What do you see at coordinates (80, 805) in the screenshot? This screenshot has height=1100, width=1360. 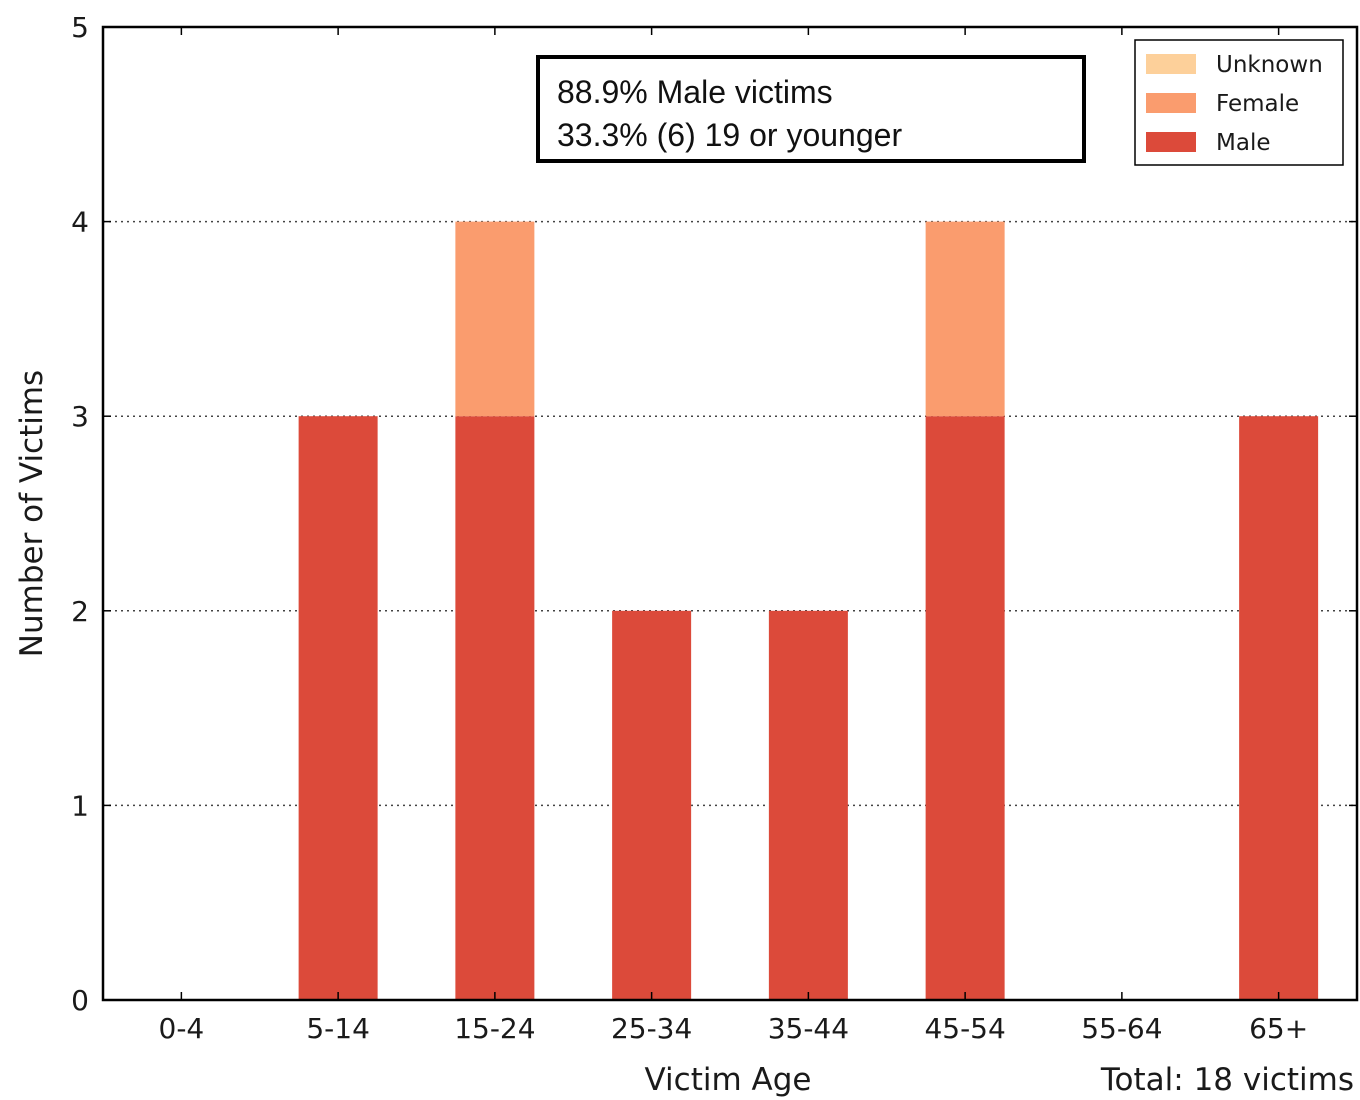 I see `y-tick-label: 1` at bounding box center [80, 805].